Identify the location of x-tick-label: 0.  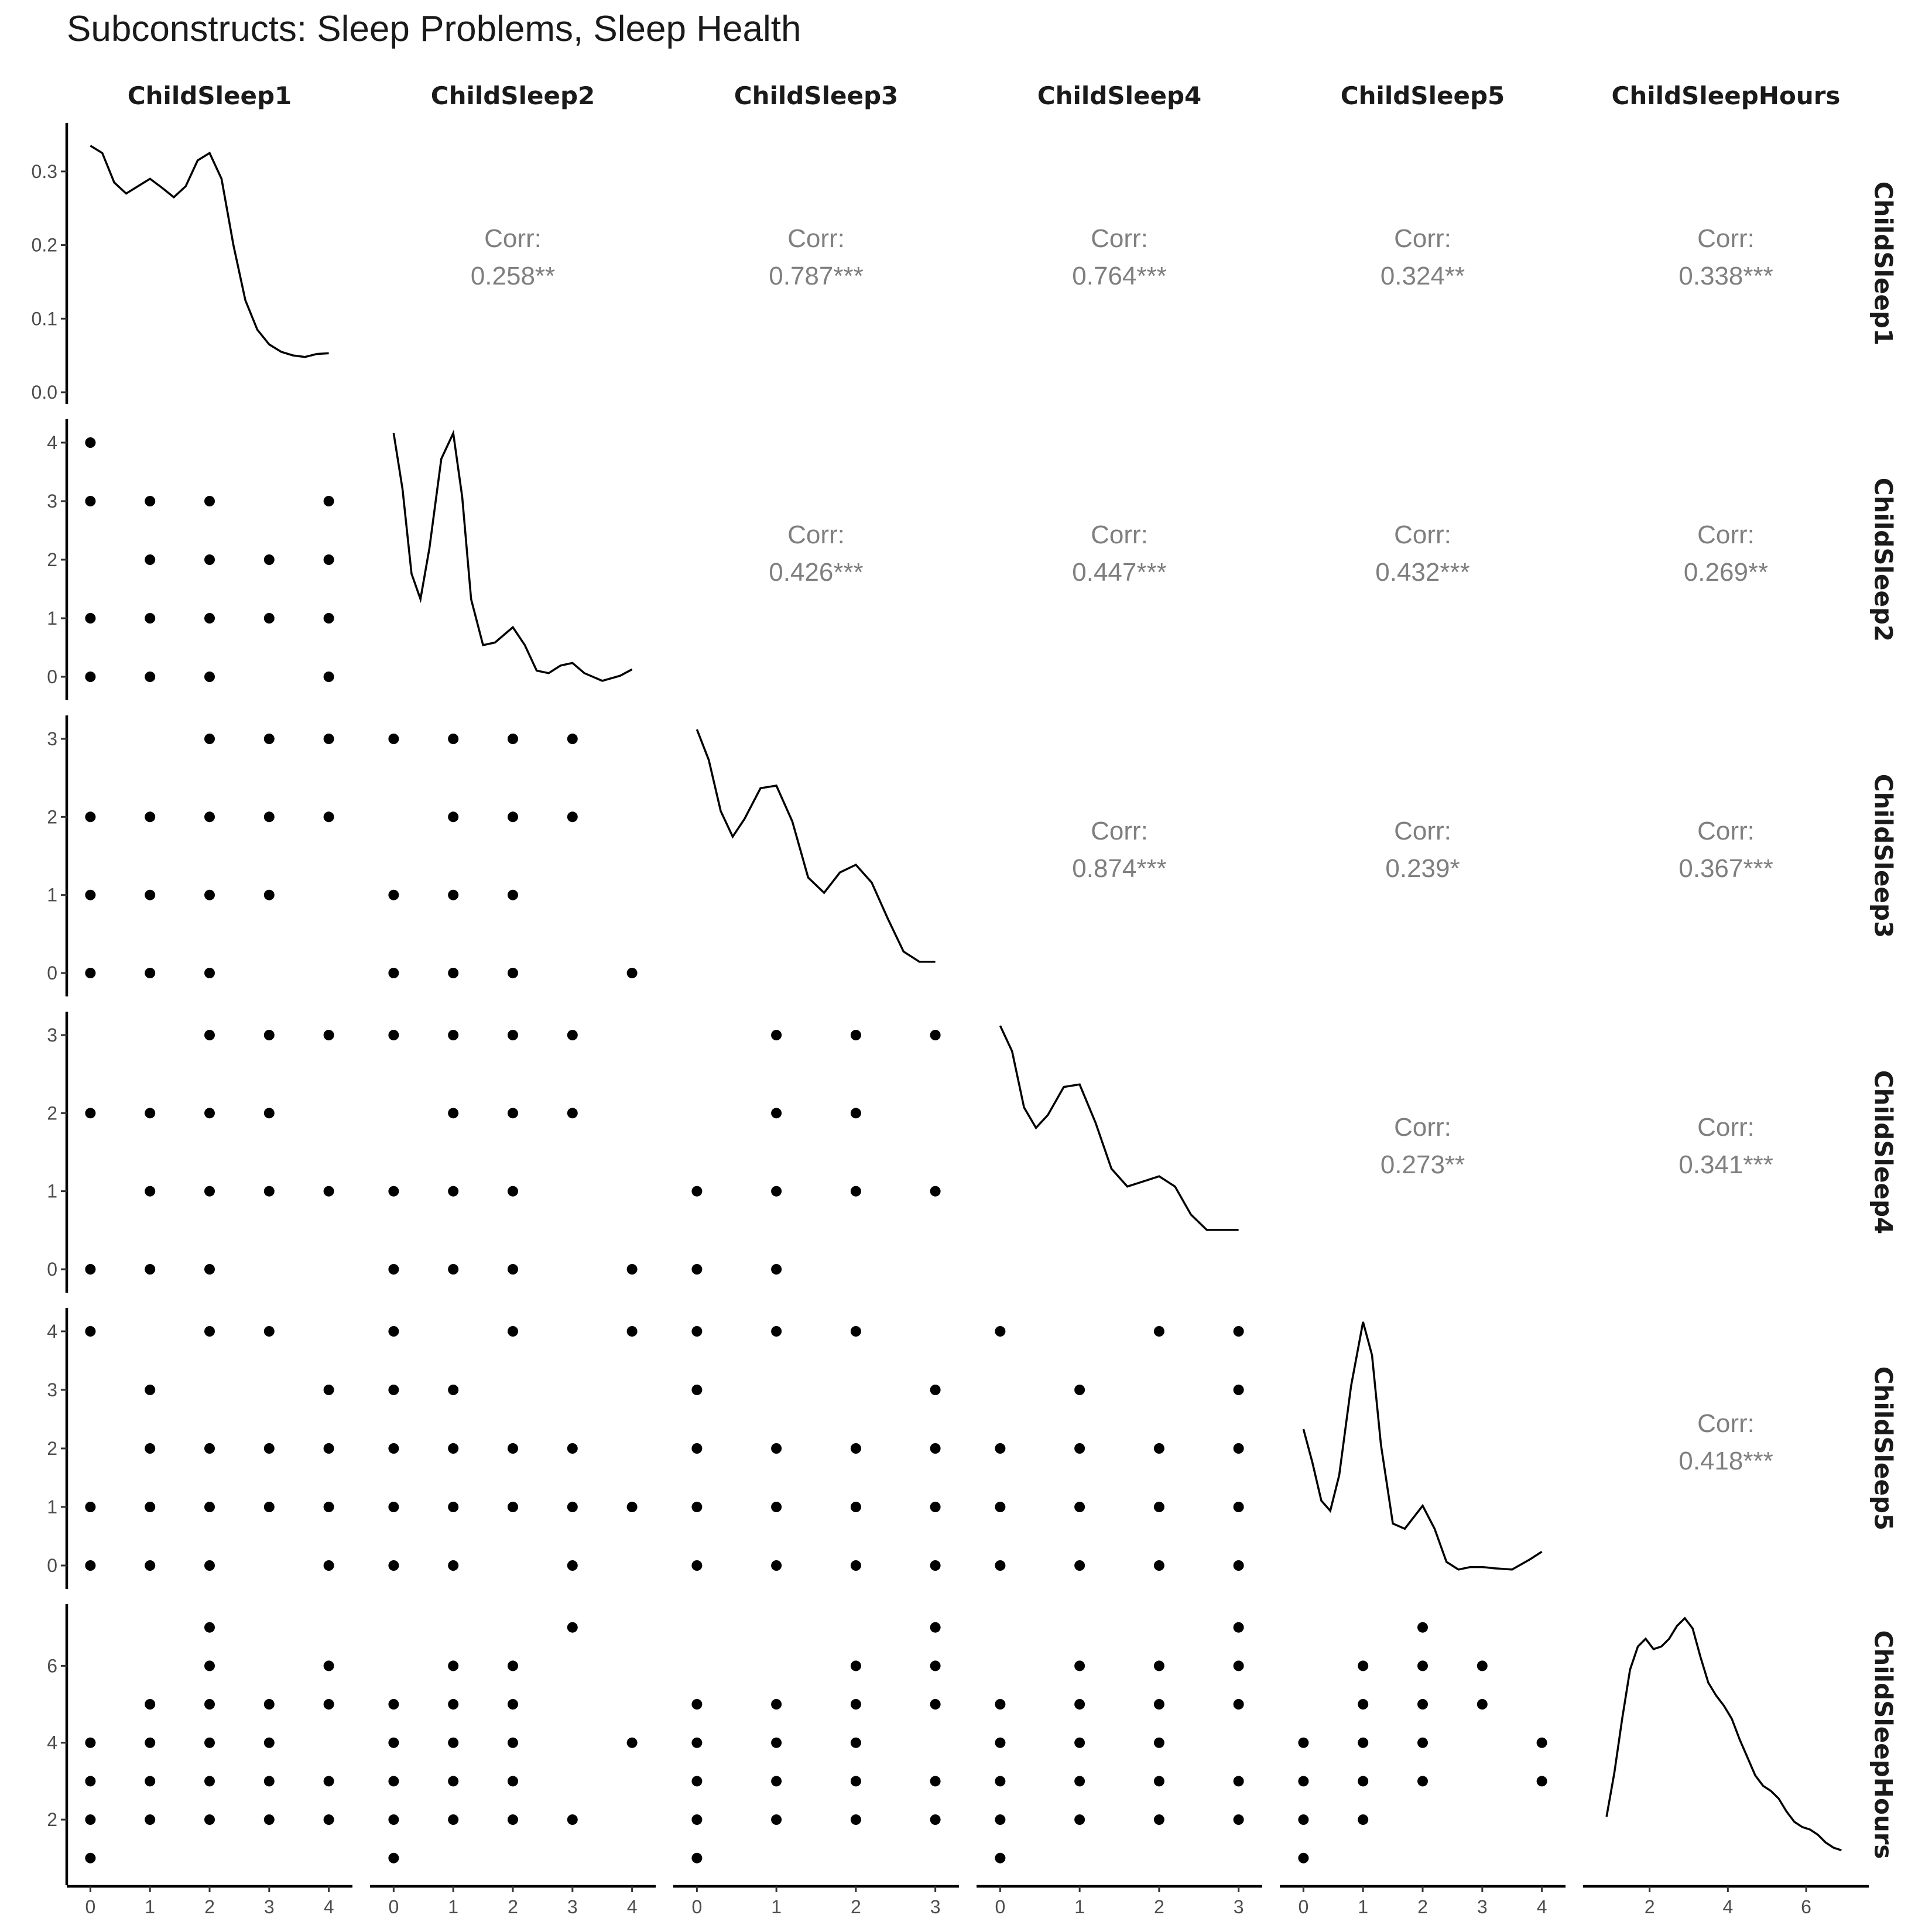
(393, 1906).